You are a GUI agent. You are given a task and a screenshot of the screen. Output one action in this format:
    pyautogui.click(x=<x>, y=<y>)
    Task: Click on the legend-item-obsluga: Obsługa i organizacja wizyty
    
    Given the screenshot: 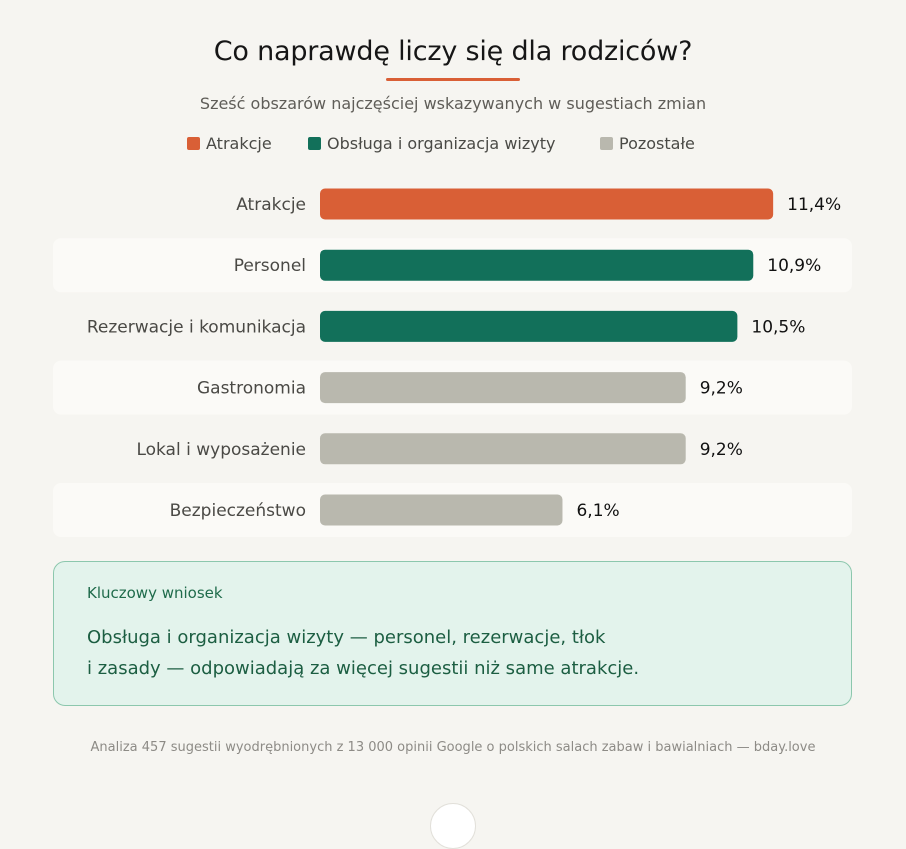 What is the action you would take?
    pyautogui.click(x=431, y=143)
    